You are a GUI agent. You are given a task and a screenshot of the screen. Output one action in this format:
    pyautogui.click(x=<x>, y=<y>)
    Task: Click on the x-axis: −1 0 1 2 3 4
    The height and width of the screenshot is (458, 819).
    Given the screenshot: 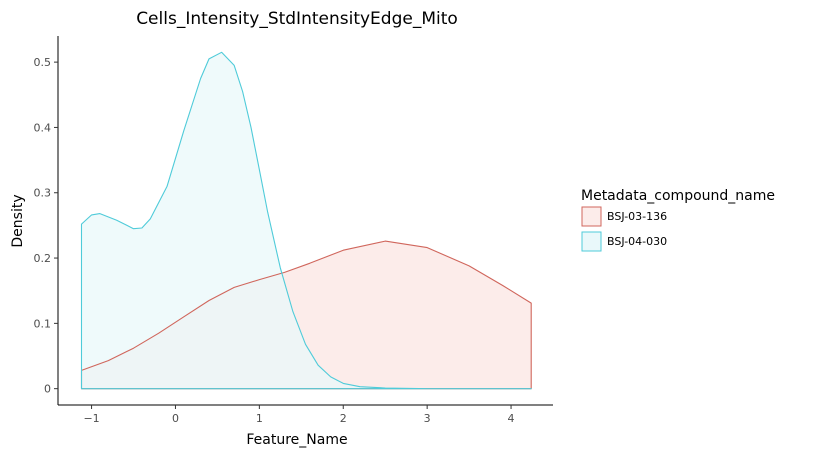 What is the action you would take?
    pyautogui.click(x=305, y=414)
    